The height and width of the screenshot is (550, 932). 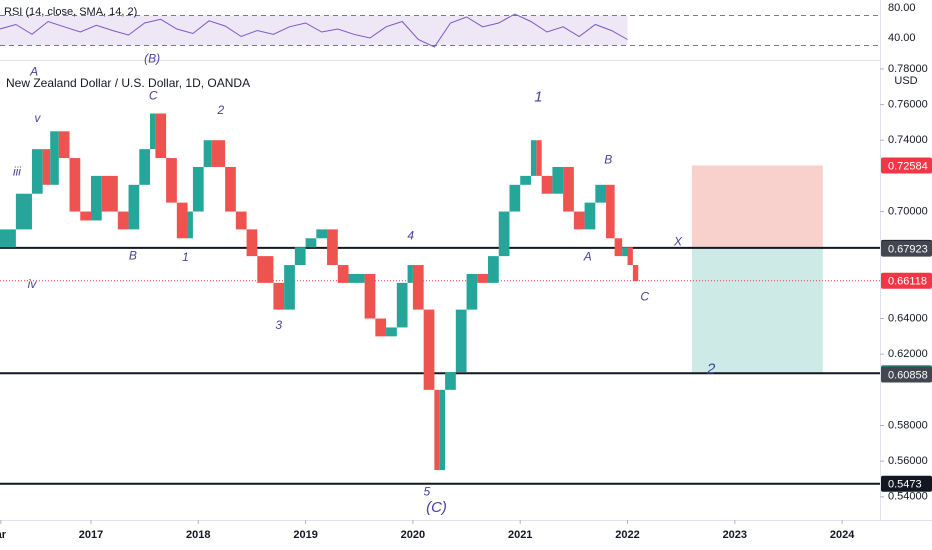 What do you see at coordinates (627, 535) in the screenshot?
I see `x-tick-label: 2022` at bounding box center [627, 535].